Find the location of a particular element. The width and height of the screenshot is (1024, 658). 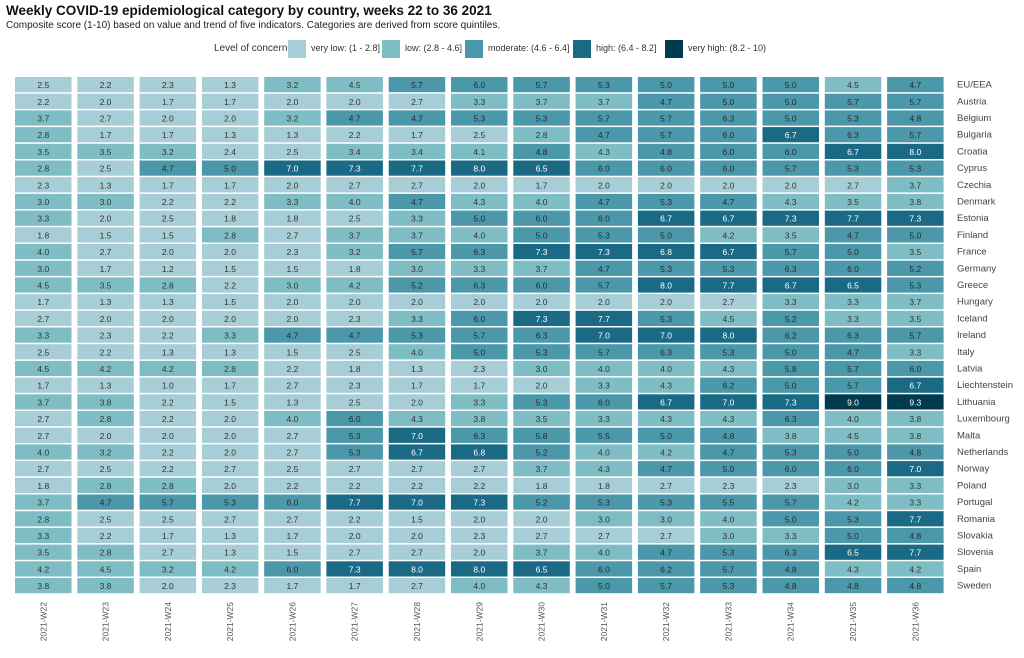

cell-value-label: 5.8 is located at coordinates (791, 369).